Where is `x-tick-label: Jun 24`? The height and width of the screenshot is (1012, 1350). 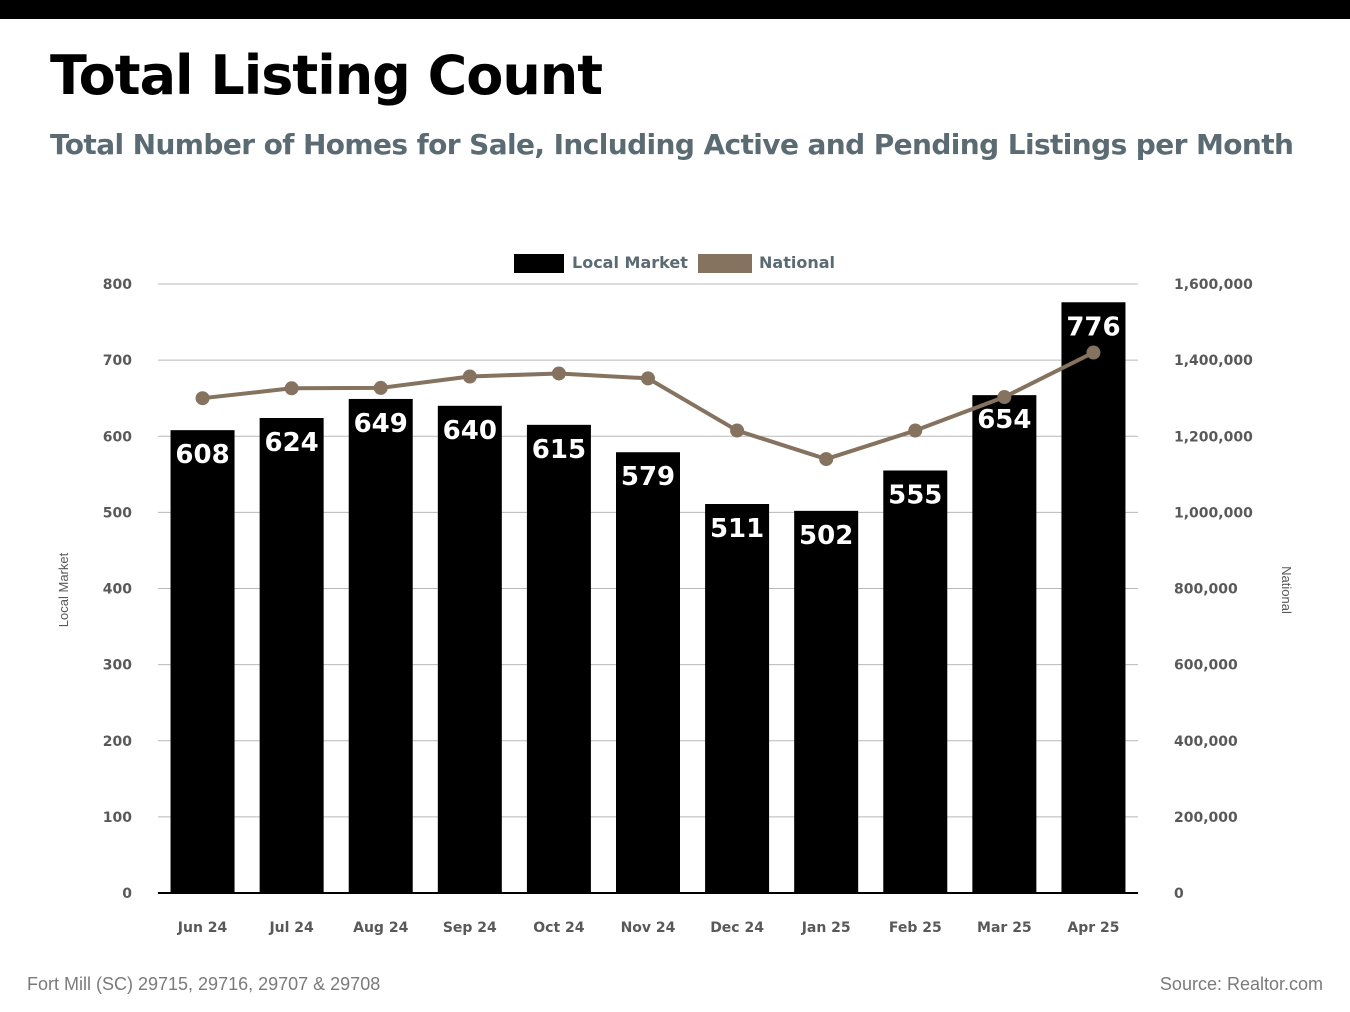
x-tick-label: Jun 24 is located at coordinates (202, 928).